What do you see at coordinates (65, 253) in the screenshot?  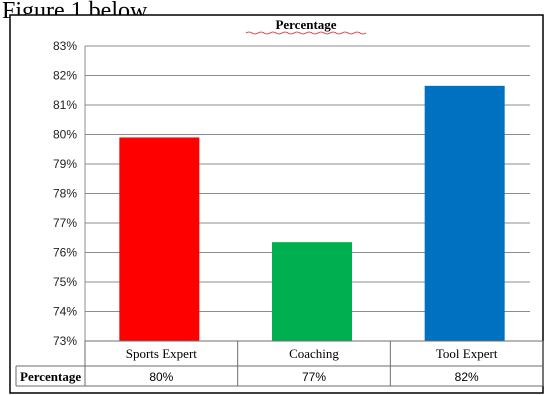 I see `y-tick-label: 76%` at bounding box center [65, 253].